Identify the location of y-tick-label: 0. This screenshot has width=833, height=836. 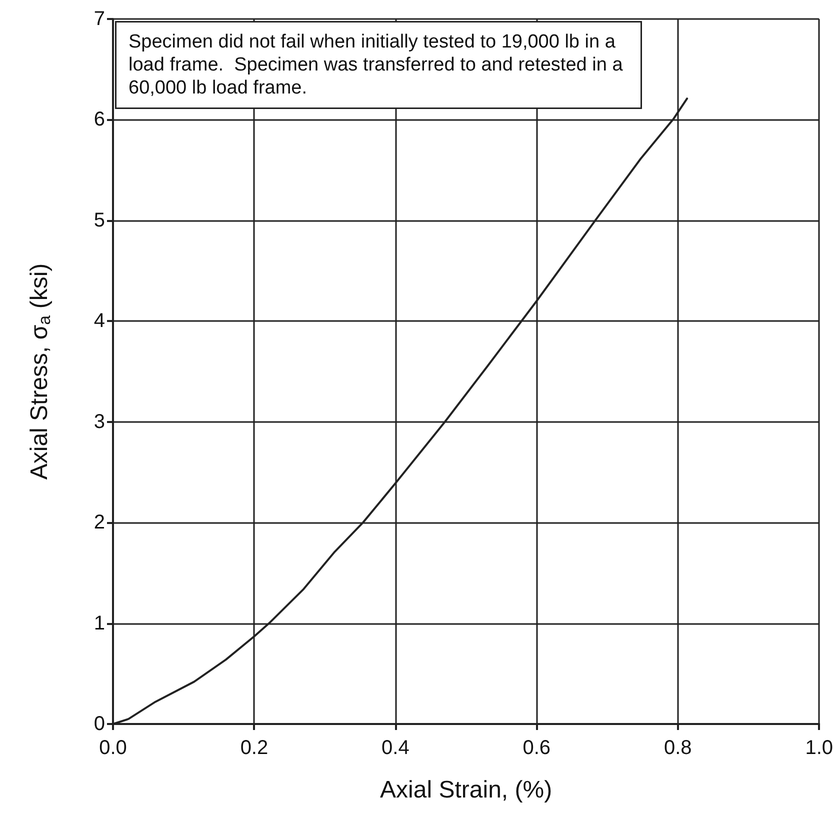
(99, 724).